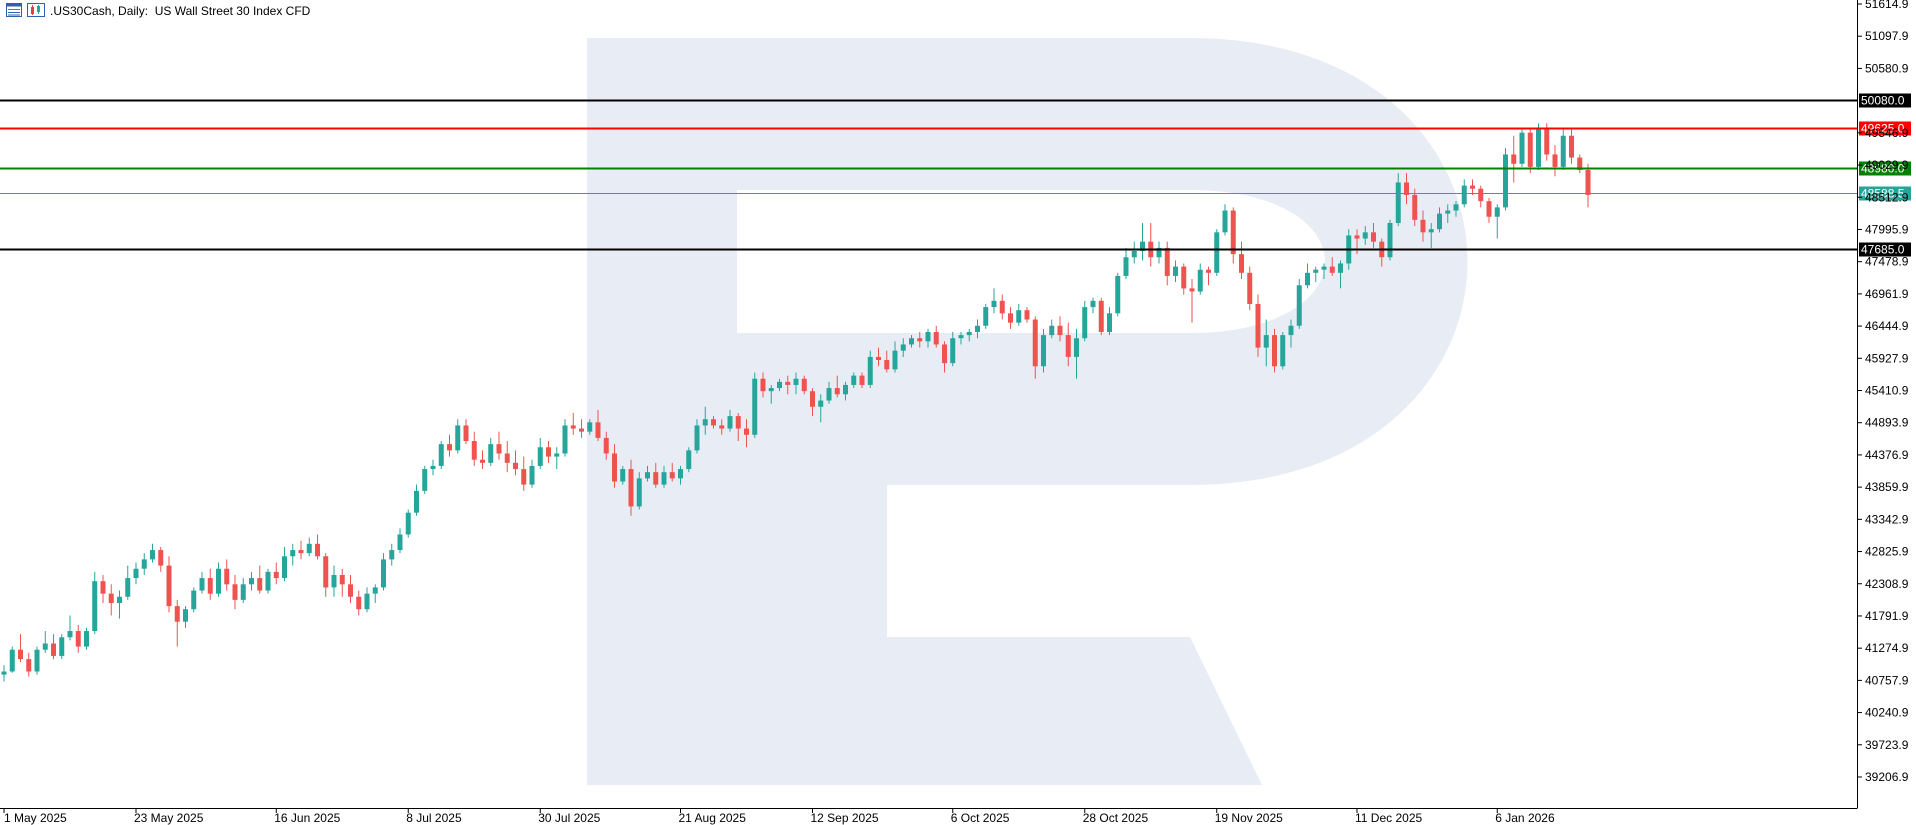 This screenshot has height=825, width=1916. What do you see at coordinates (980, 818) in the screenshot?
I see `time-tick-label: 6 Oct 2025` at bounding box center [980, 818].